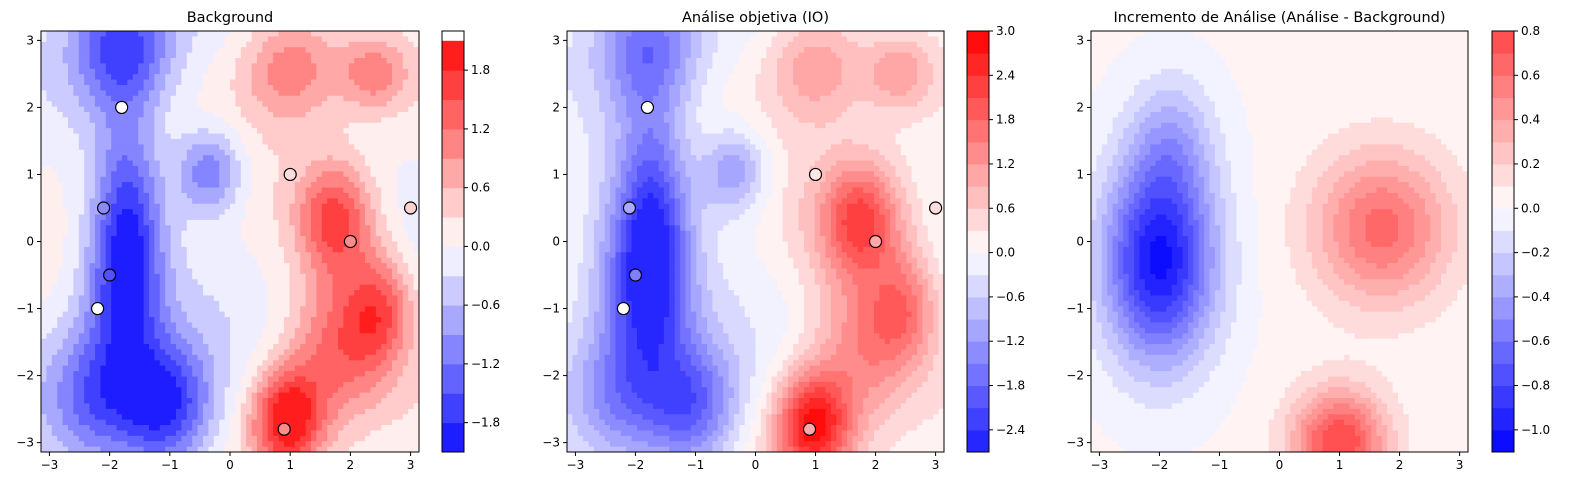  What do you see at coordinates (1530, 120) in the screenshot?
I see `colorbar-tick-label: 0.4` at bounding box center [1530, 120].